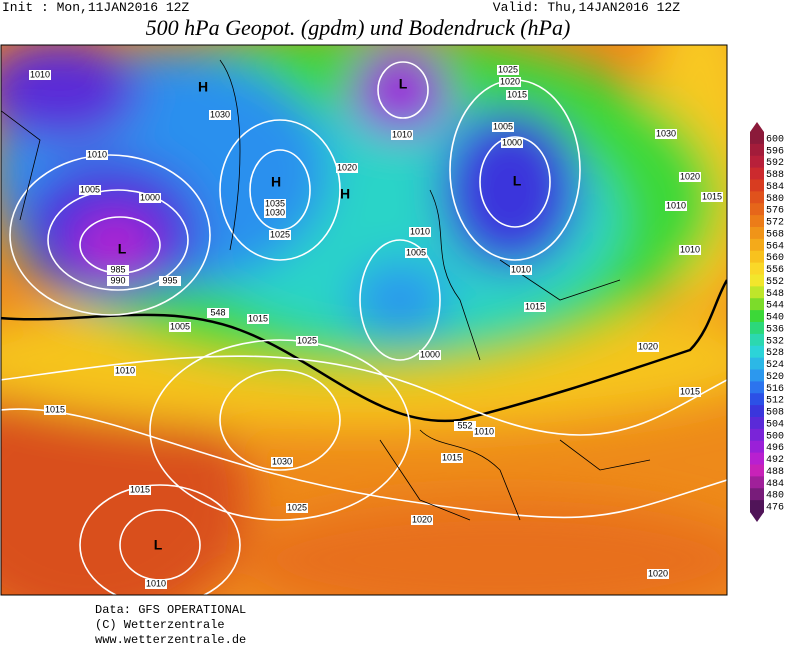  Describe the element at coordinates (775, 294) in the screenshot. I see `colorbar-label: 548` at that location.